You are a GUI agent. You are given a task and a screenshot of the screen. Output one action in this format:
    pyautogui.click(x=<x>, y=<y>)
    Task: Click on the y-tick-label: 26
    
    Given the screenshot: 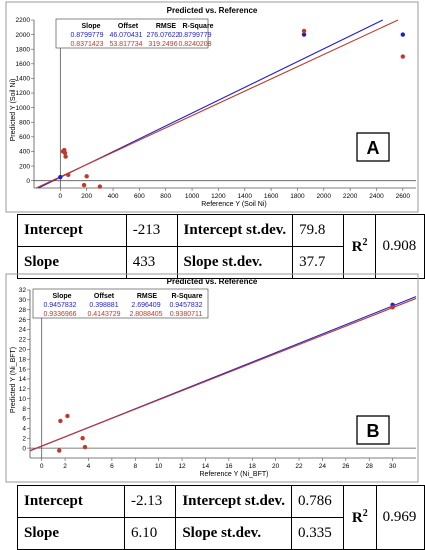 What is the action you would take?
    pyautogui.click(x=23, y=320)
    